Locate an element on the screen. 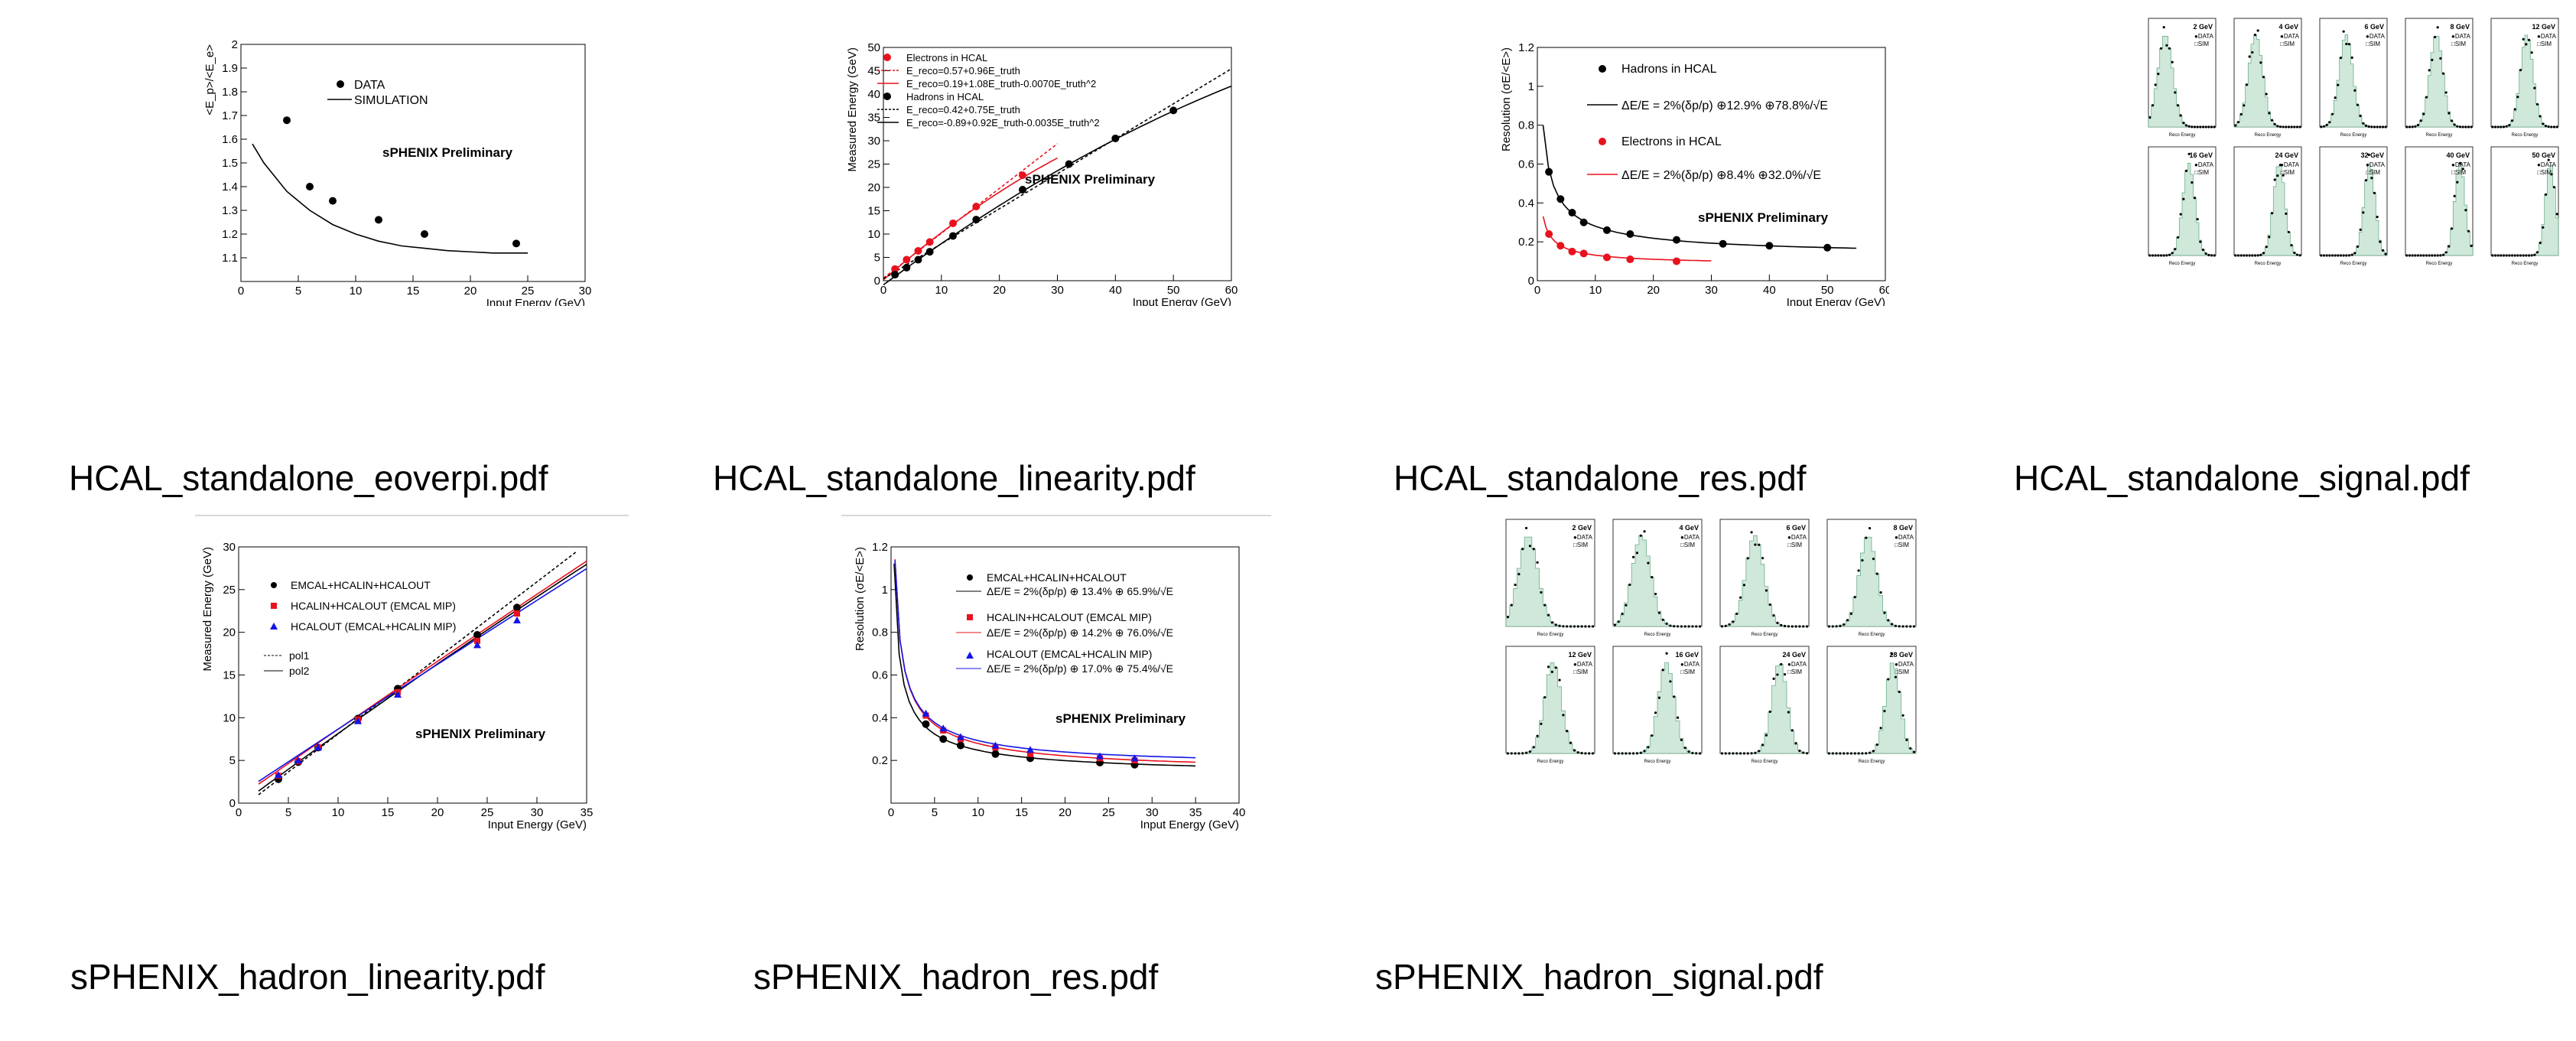 The width and height of the screenshot is (2576, 1041). legend-label: ●DATA is located at coordinates (1904, 537).